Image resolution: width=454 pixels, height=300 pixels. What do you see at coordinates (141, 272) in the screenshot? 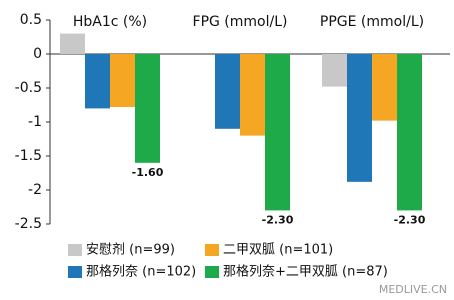
I see `legend-label: 那格列奈 (n=102)` at bounding box center [141, 272].